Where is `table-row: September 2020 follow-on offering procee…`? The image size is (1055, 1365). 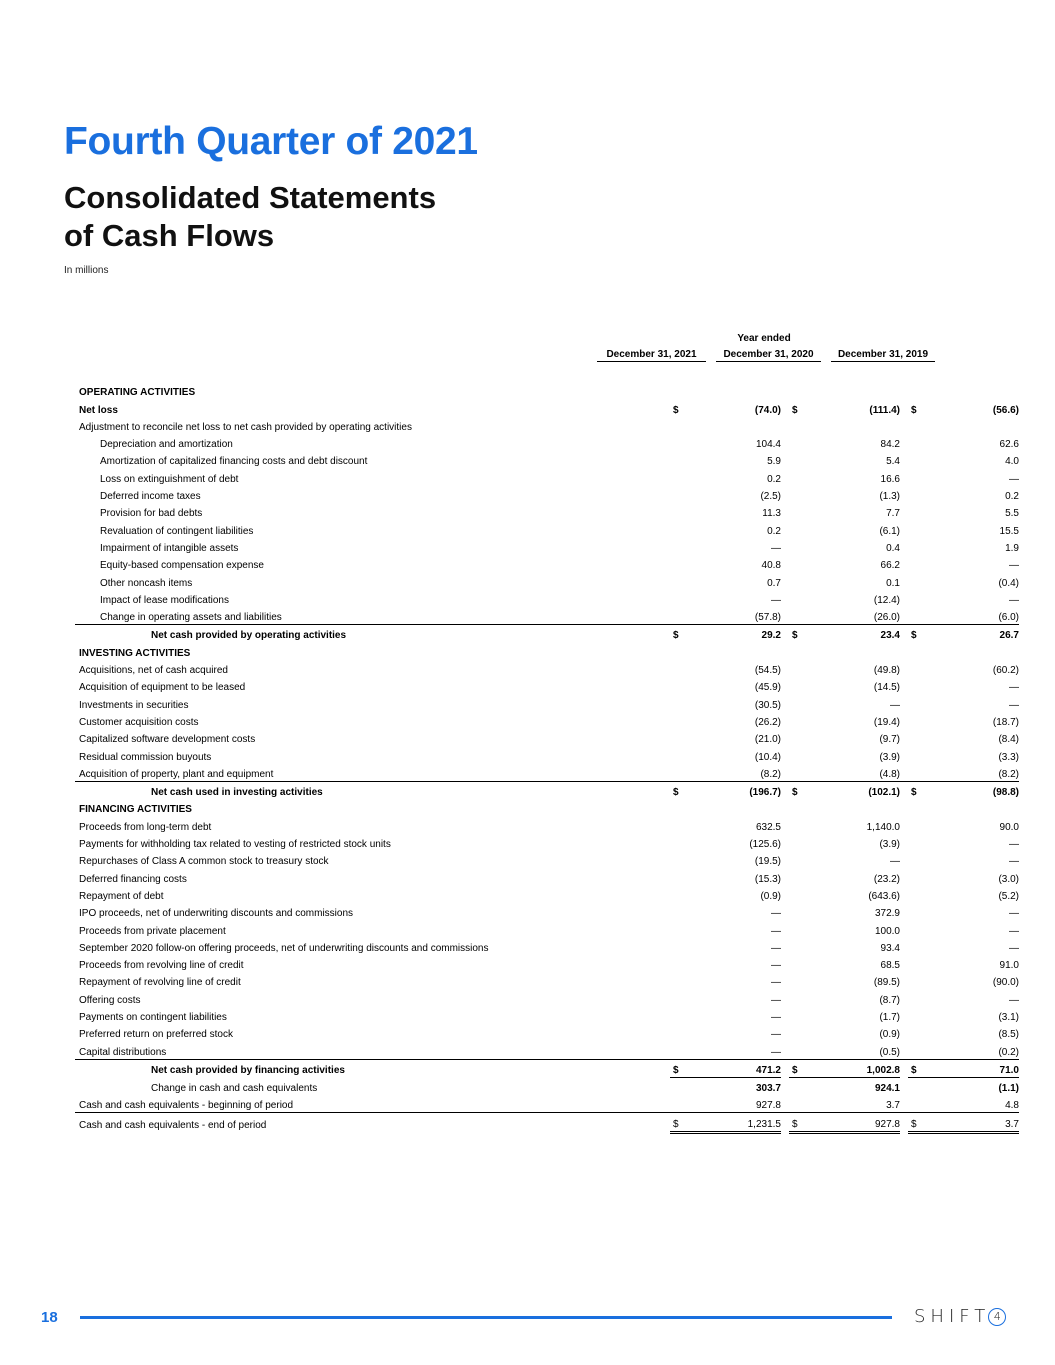
table-row: September 2020 follow-on offering procee… is located at coordinates (547, 946).